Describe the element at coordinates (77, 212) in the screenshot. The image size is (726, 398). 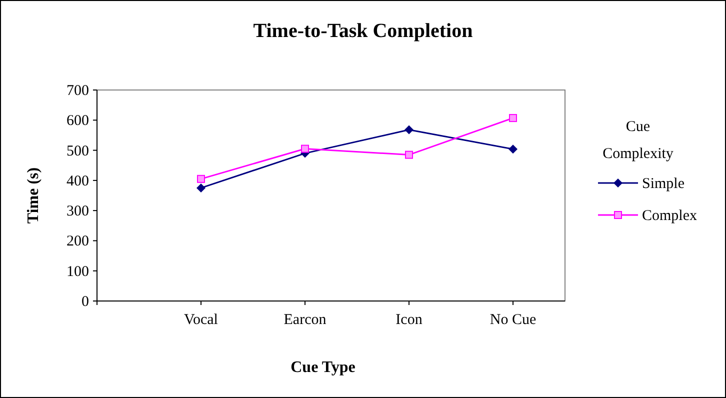
I see `y-tick-label: 300` at that location.